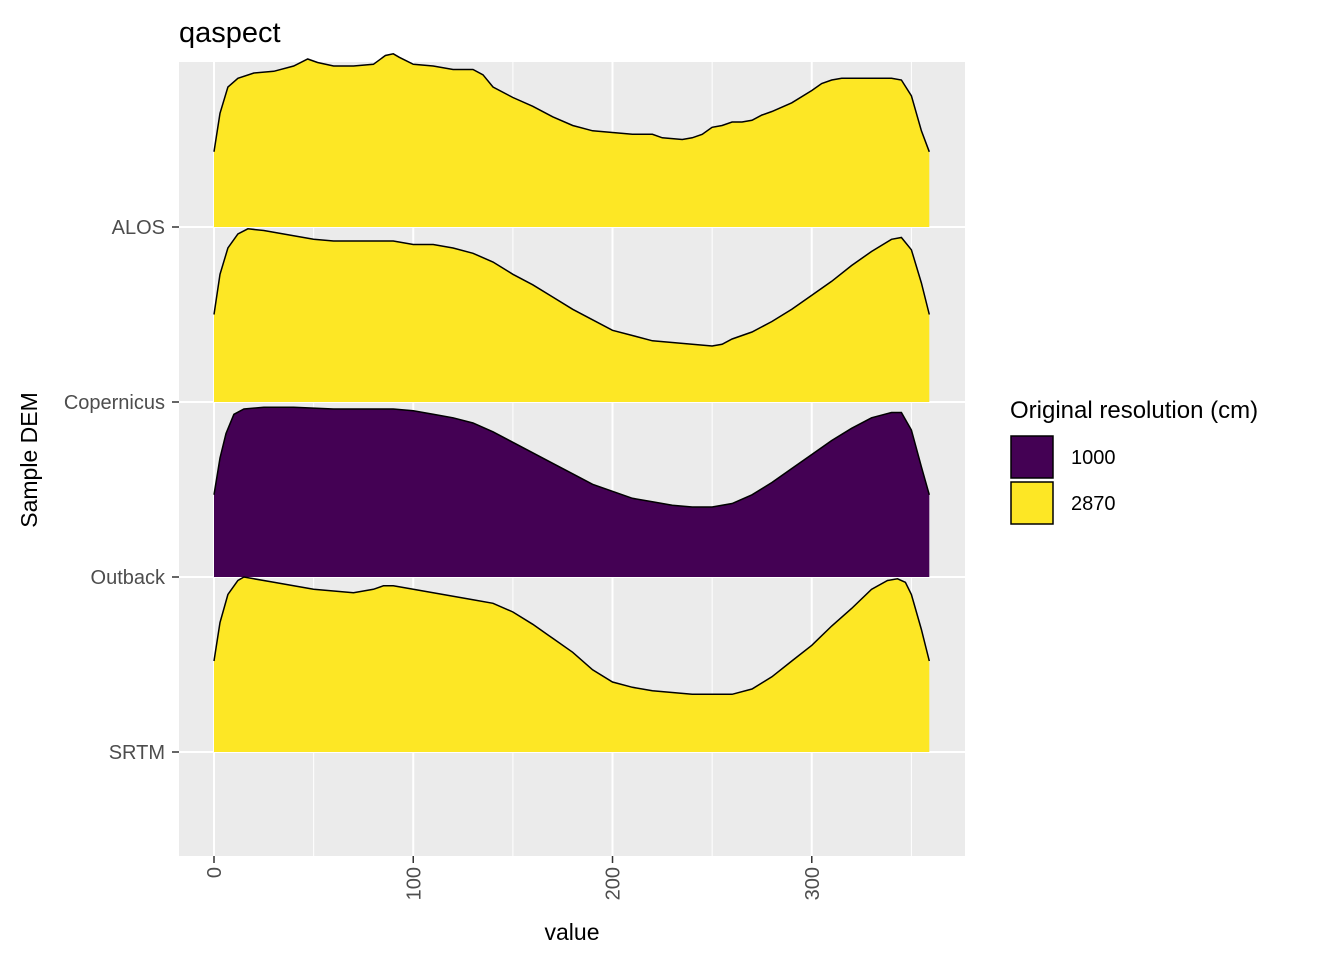 The height and width of the screenshot is (960, 1344). I want to click on ridge-fill-copernicus, so click(572, 315).